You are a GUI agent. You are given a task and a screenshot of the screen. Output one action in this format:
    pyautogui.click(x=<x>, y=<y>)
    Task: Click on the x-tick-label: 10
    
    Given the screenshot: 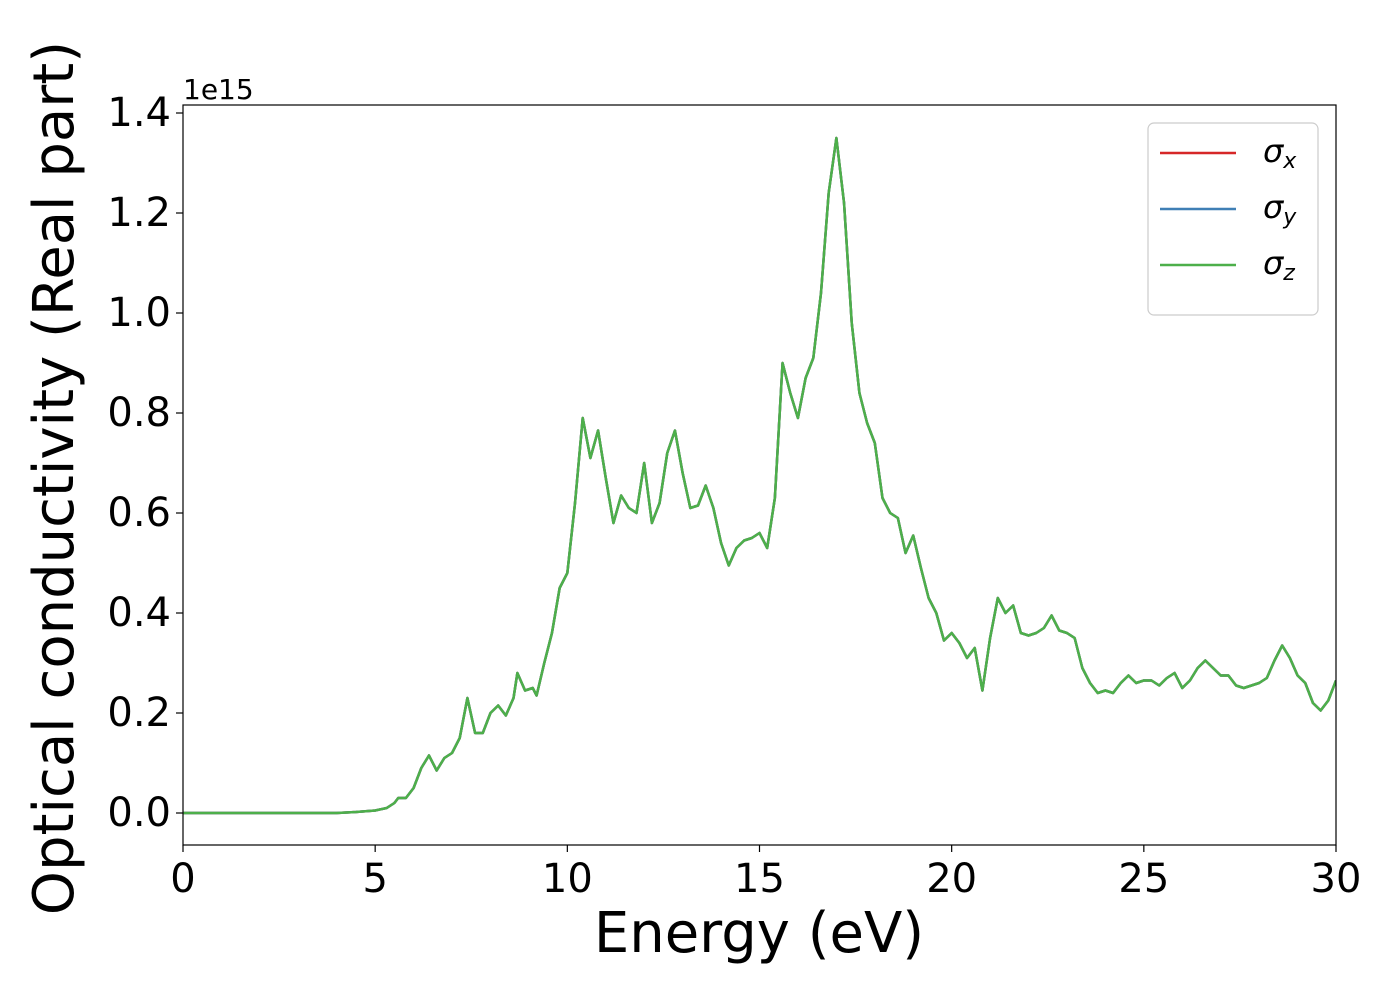 What is the action you would take?
    pyautogui.click(x=567, y=879)
    